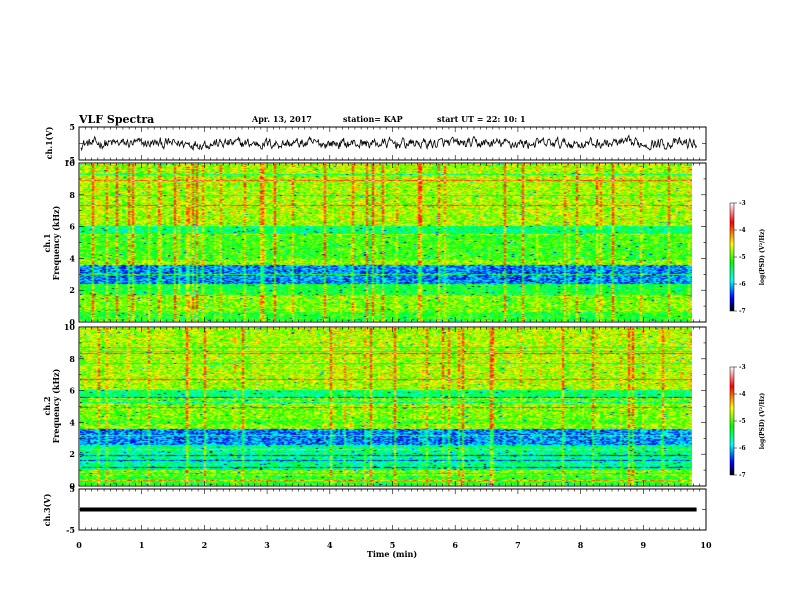  What do you see at coordinates (281, 119) in the screenshot?
I see `date-label: Apr. 13, 2017` at bounding box center [281, 119].